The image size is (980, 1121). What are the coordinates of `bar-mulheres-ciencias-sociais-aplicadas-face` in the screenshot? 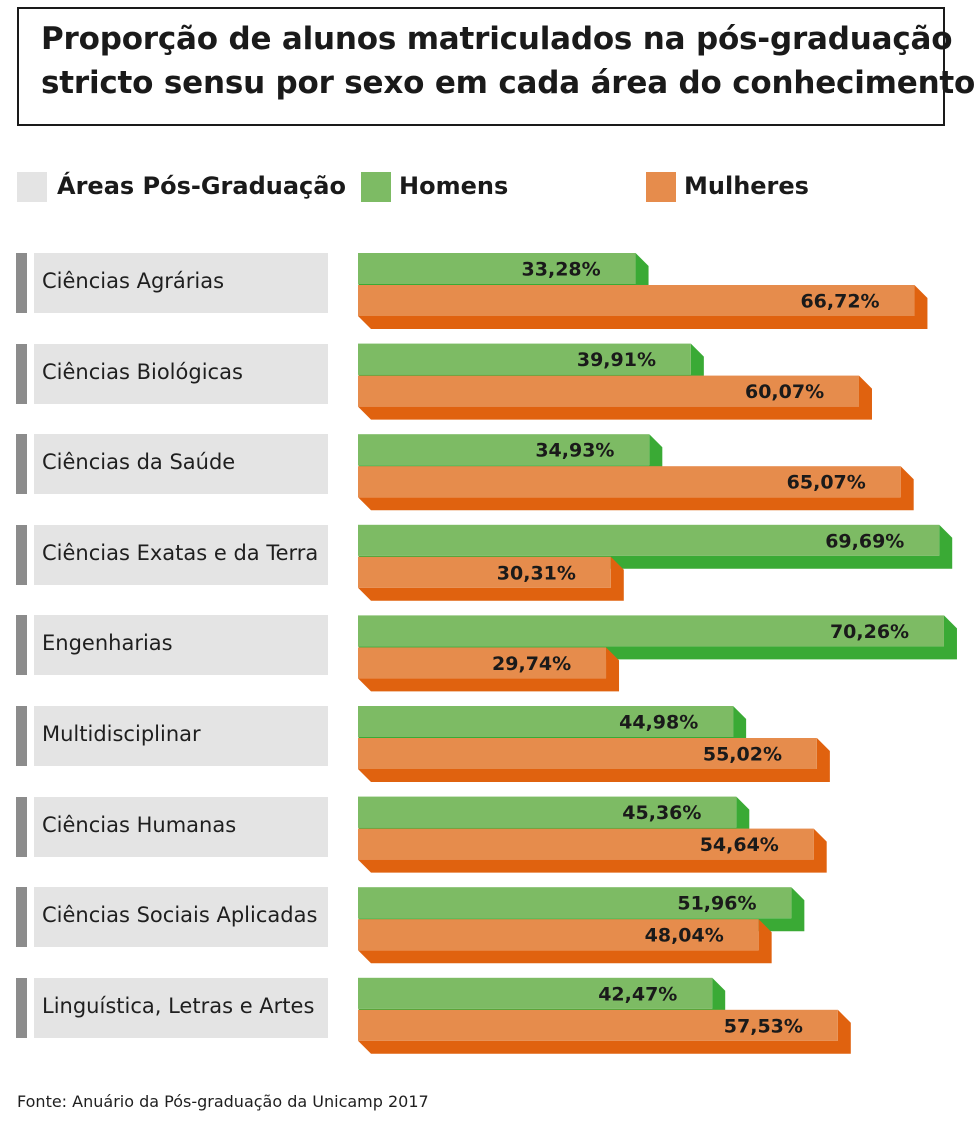 It's located at (558, 935).